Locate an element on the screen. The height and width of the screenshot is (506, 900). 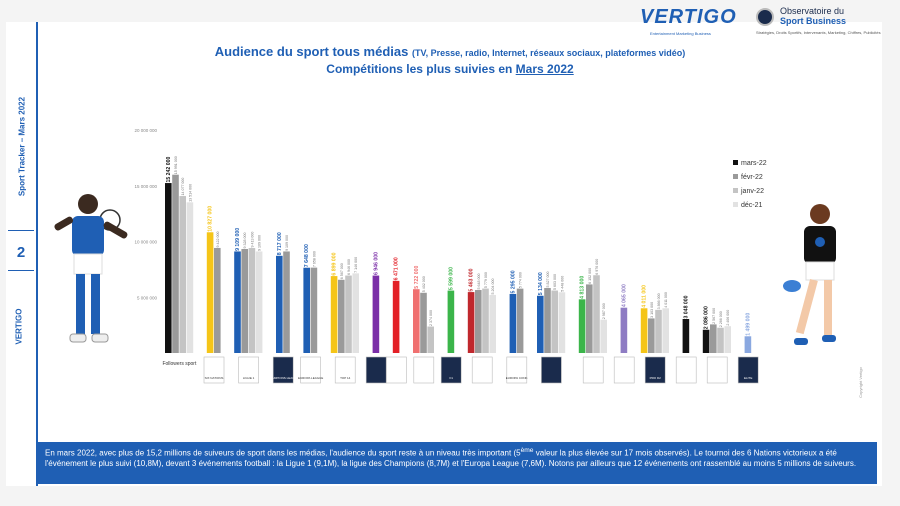
chart-subtitle-month: Mars 2022 is located at coordinates (544, 69).